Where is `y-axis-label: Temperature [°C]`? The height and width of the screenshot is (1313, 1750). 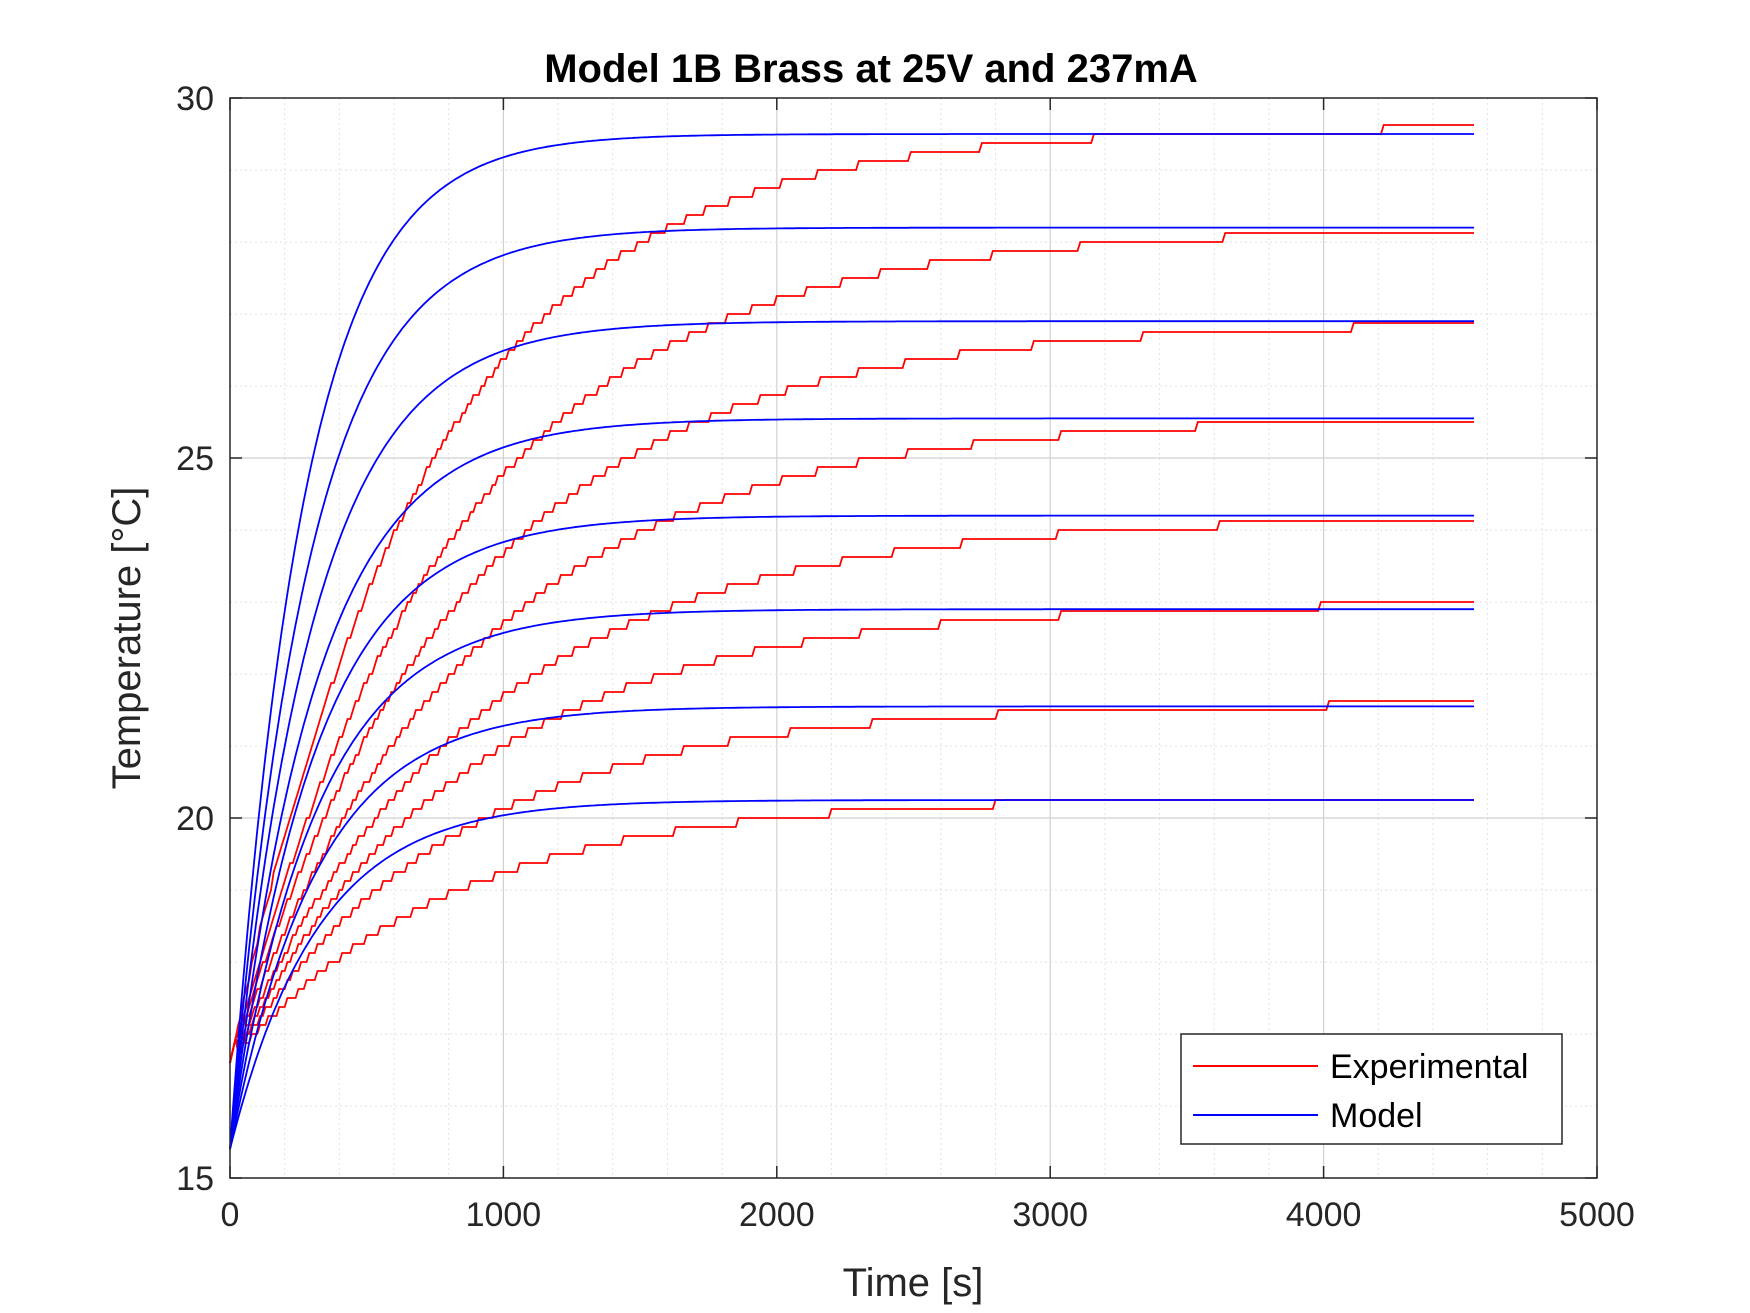 y-axis-label: Temperature [°C] is located at coordinates (127, 638).